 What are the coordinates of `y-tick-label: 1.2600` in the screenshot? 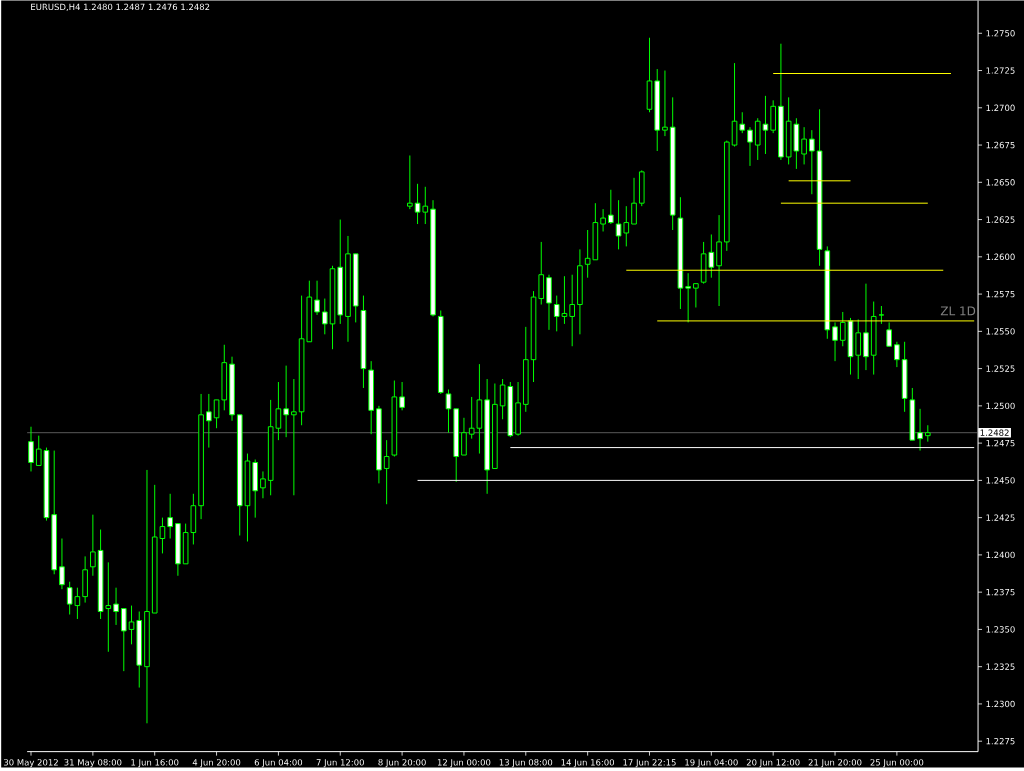 It's located at (1000, 257).